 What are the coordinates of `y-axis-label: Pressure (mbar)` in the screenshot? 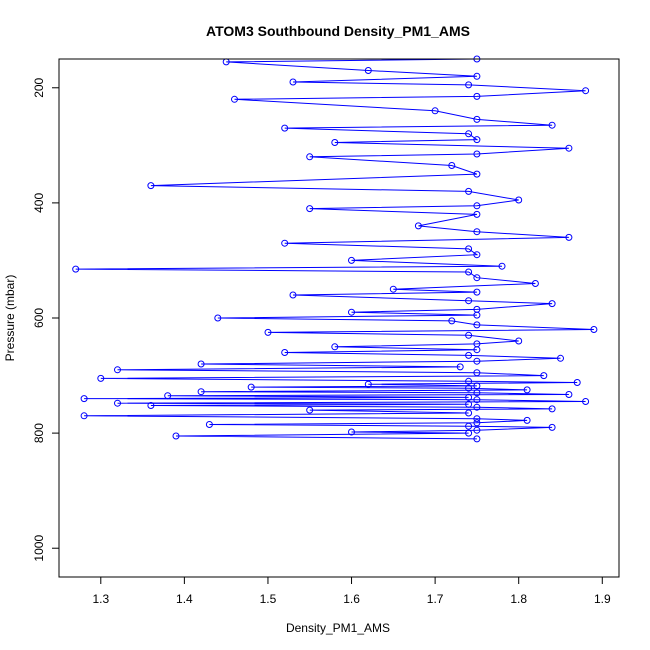 It's located at (10, 318).